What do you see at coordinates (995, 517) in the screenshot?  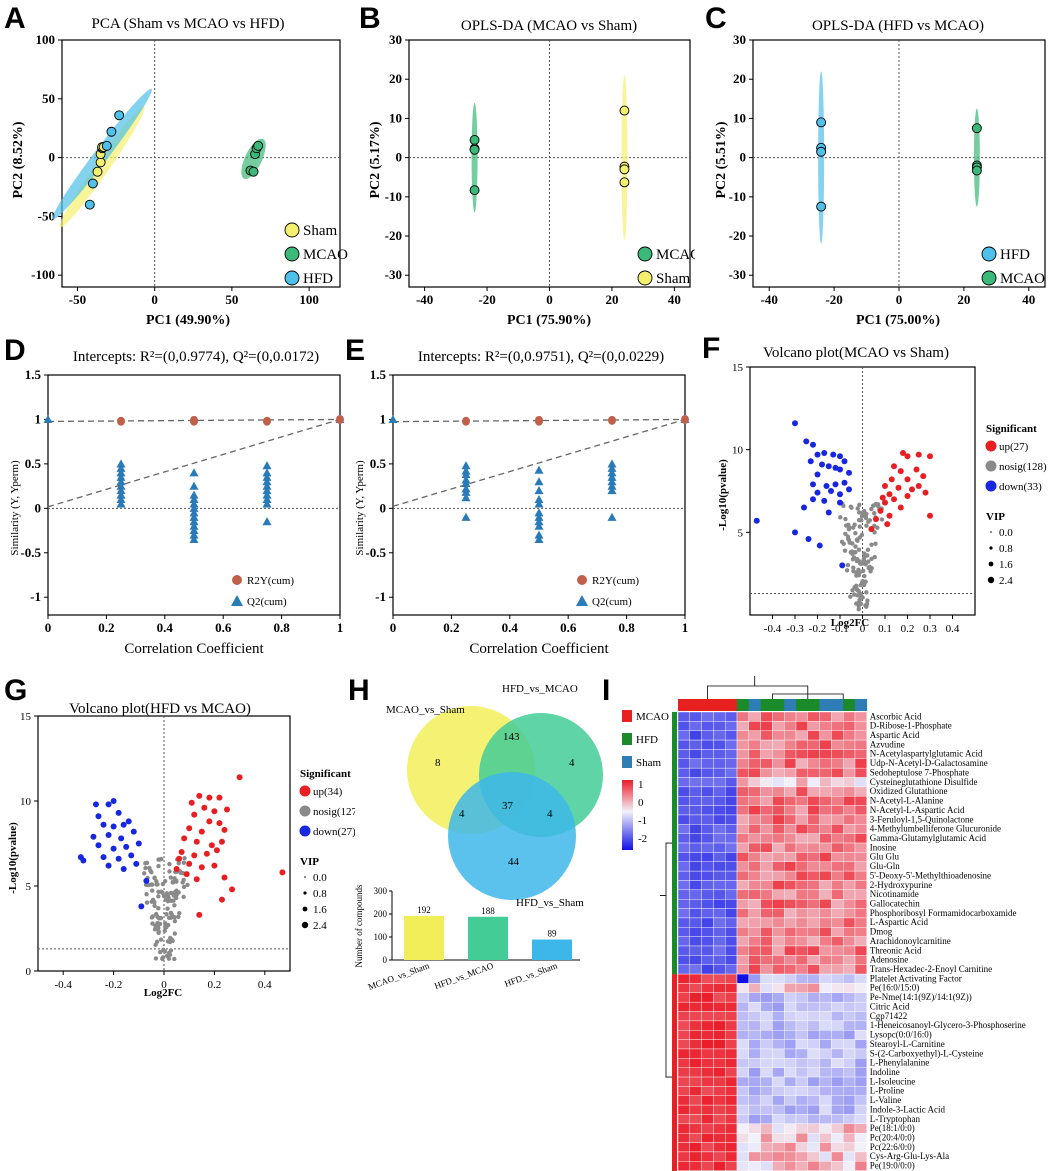 I see `vip-title: VIP` at bounding box center [995, 517].